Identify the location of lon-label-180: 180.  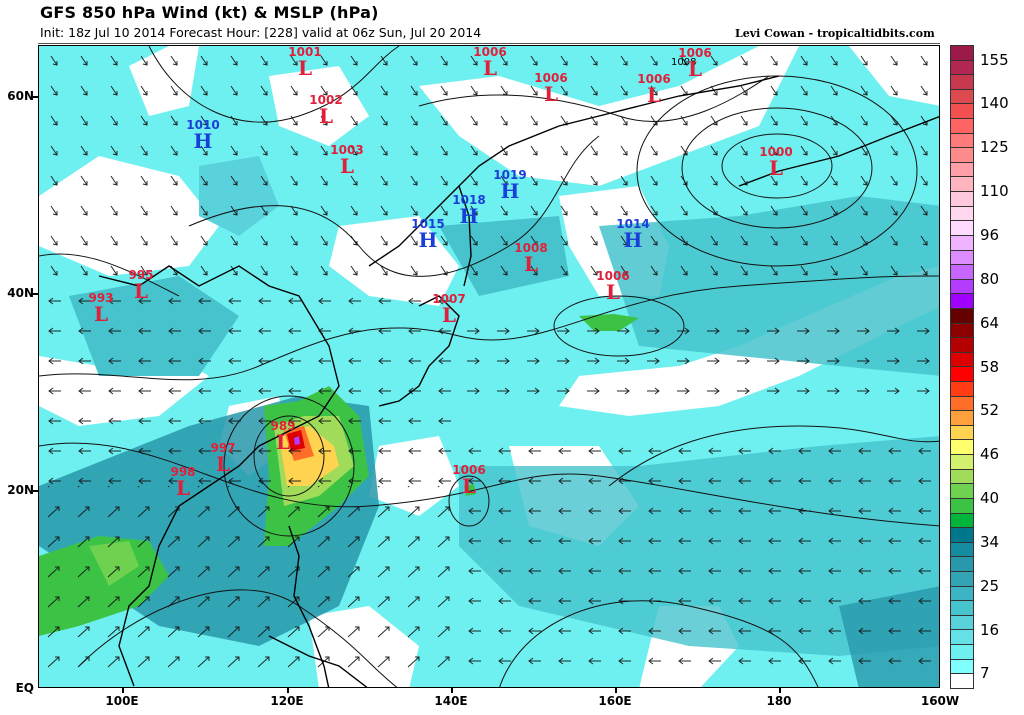
(779, 701).